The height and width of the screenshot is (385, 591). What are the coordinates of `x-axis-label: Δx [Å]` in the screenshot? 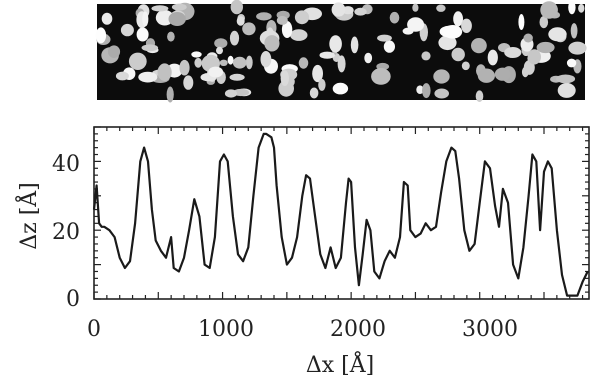 It's located at (340, 364).